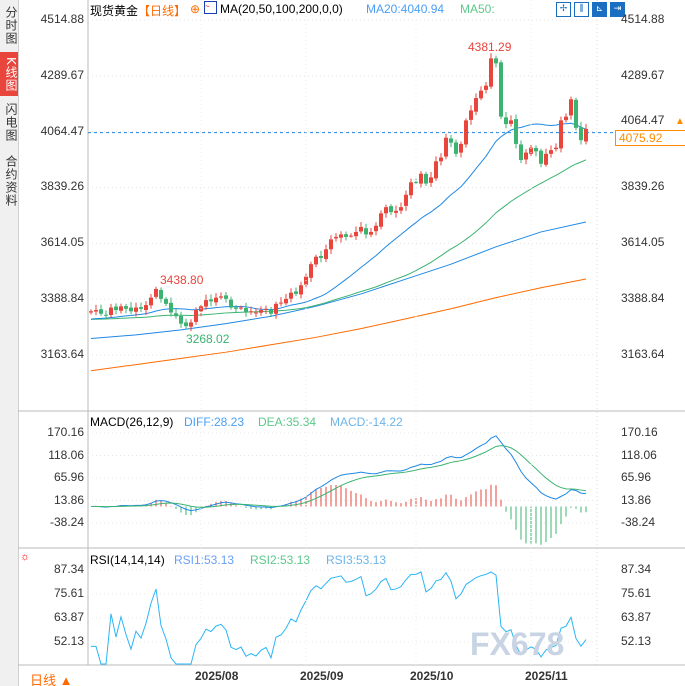  I want to click on price-axis-left-label: 4289.67, so click(62, 74).